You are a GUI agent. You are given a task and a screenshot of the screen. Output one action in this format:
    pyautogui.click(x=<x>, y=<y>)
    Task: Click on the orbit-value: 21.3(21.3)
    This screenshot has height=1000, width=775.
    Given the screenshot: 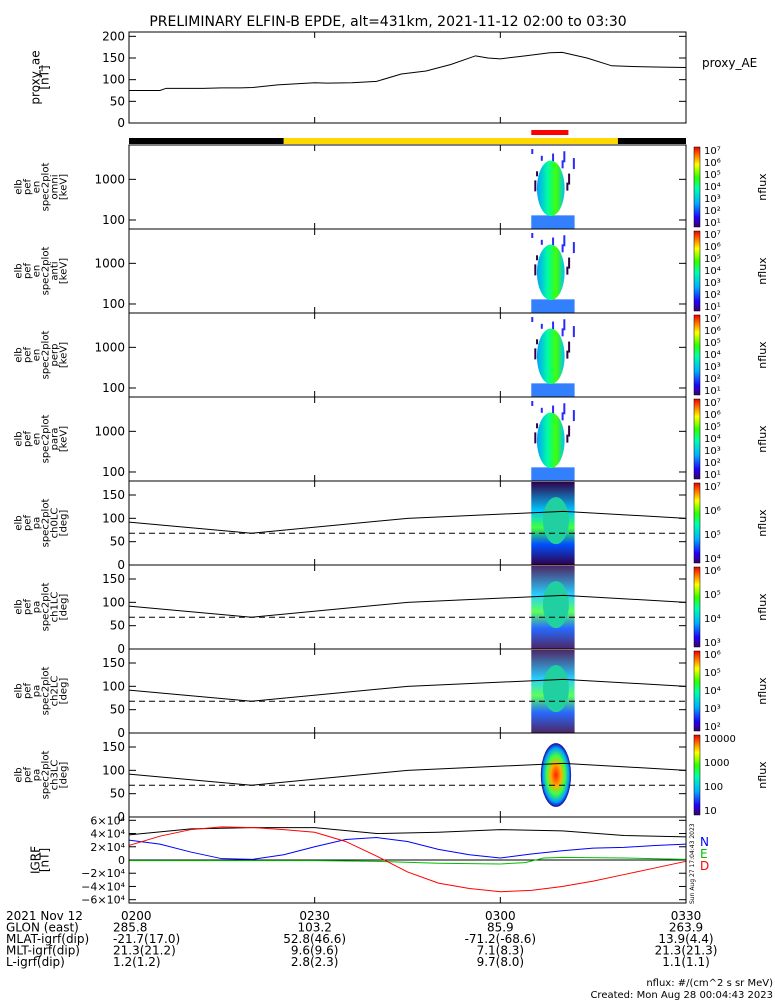 What is the action you would take?
    pyautogui.click(x=686, y=951)
    